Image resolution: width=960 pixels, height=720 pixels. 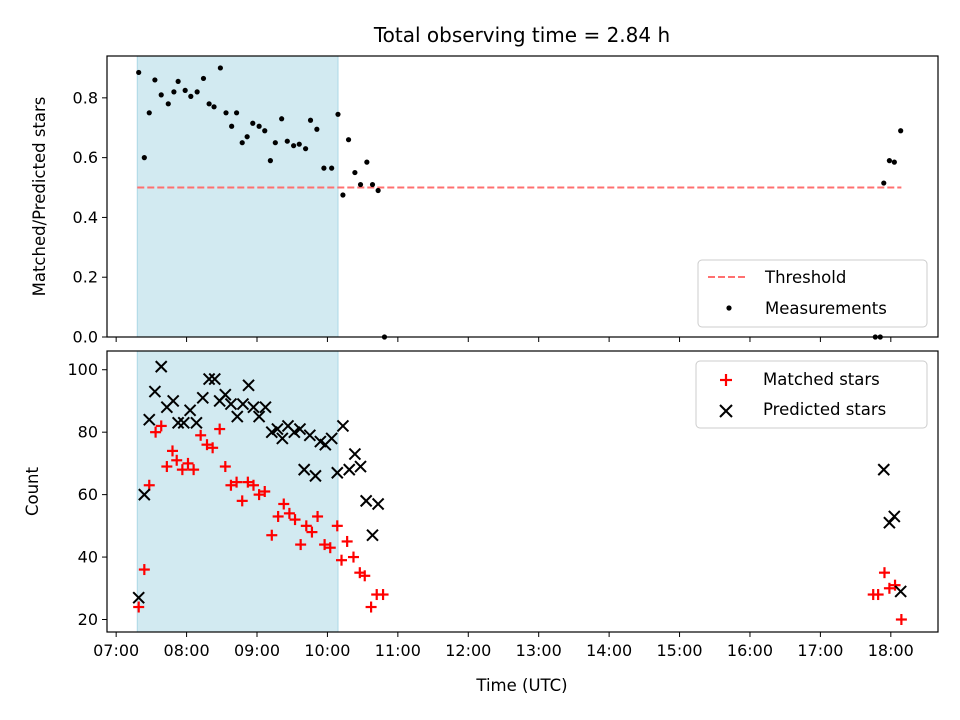 I want to click on ratio-y-tick-label: 0.8, so click(x=85, y=97).